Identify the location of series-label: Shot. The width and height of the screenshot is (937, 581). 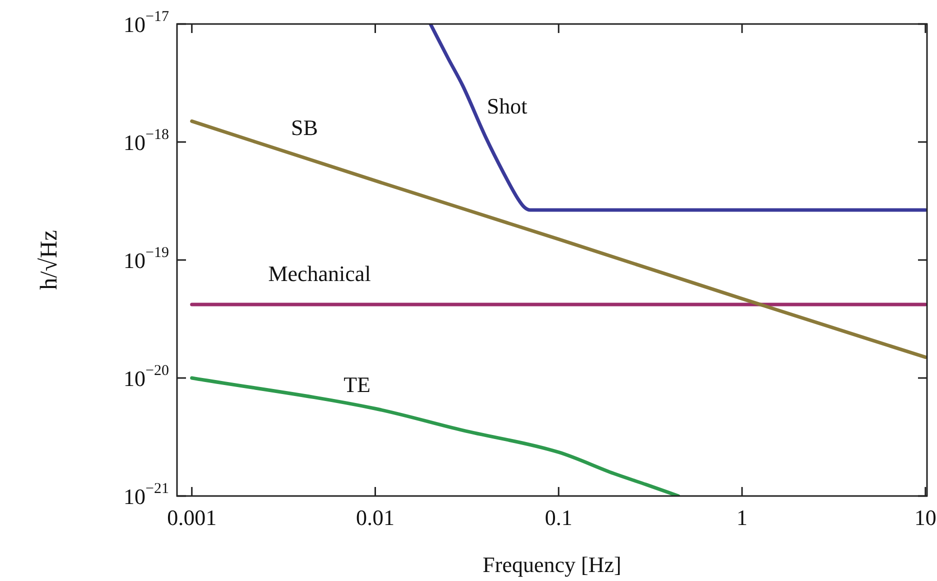
(507, 106).